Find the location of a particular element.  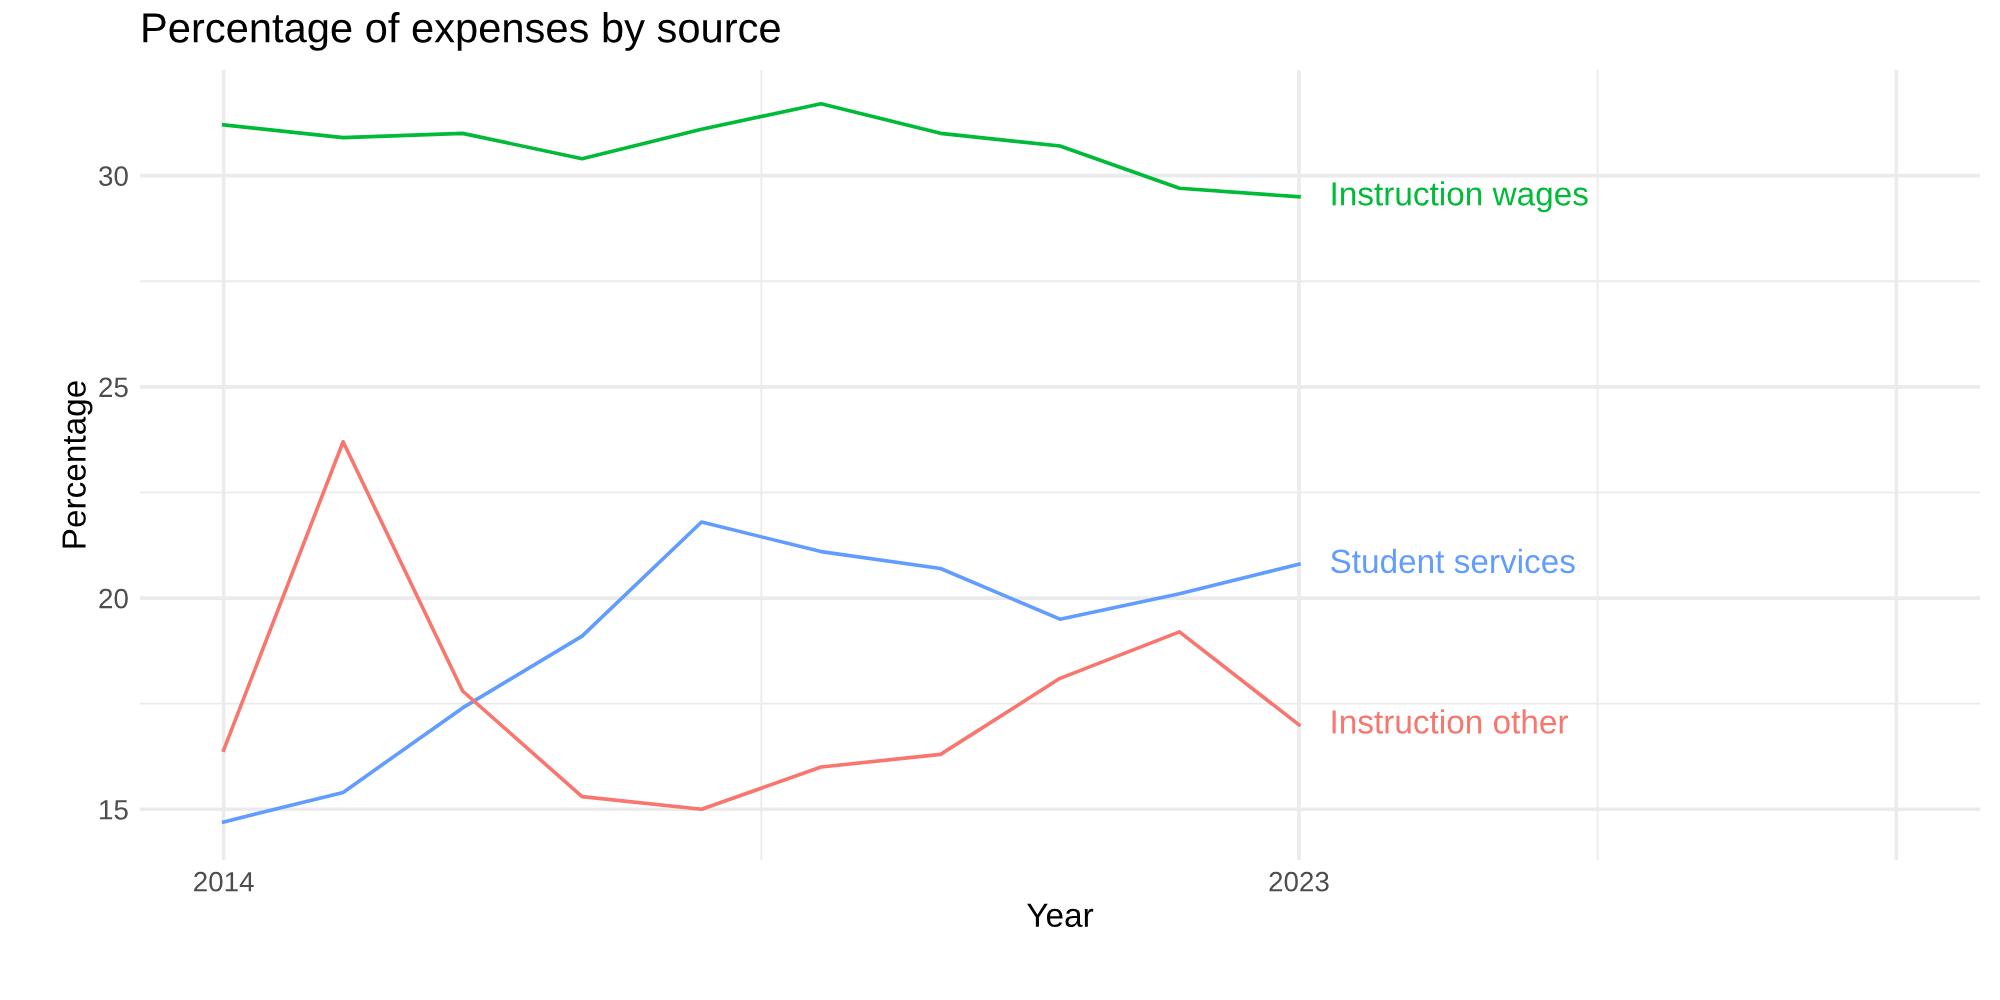

y-tick-label: 30 is located at coordinates (113, 176).